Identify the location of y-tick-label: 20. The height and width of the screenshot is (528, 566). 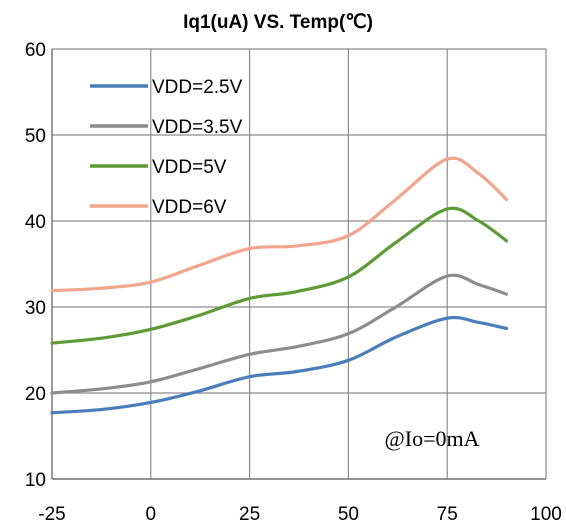
(35, 394).